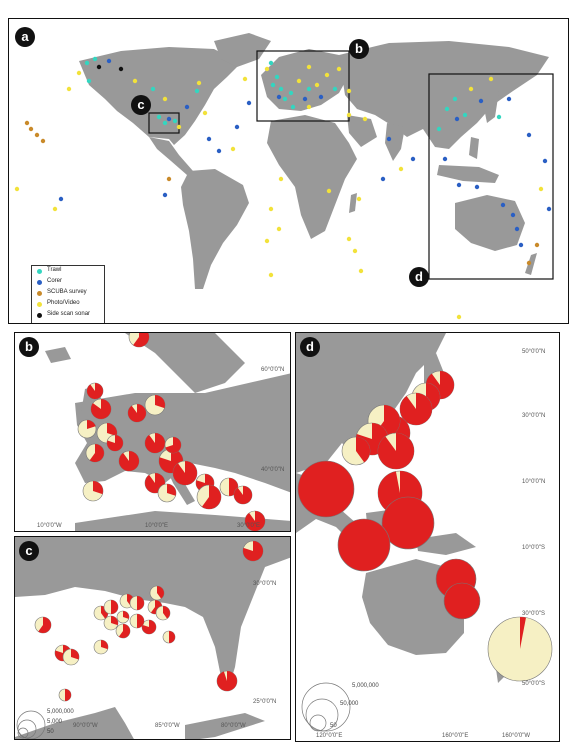 The width and height of the screenshot is (575, 753). What do you see at coordinates (225, 726) in the screenshot?
I see `cuba` at bounding box center [225, 726].